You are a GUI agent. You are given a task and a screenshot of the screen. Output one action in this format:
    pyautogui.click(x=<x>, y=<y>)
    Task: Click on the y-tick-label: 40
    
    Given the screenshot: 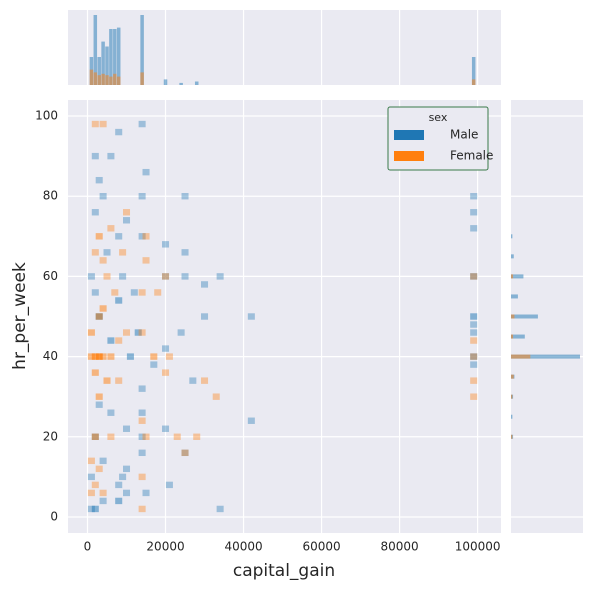 What is the action you would take?
    pyautogui.click(x=50, y=356)
    